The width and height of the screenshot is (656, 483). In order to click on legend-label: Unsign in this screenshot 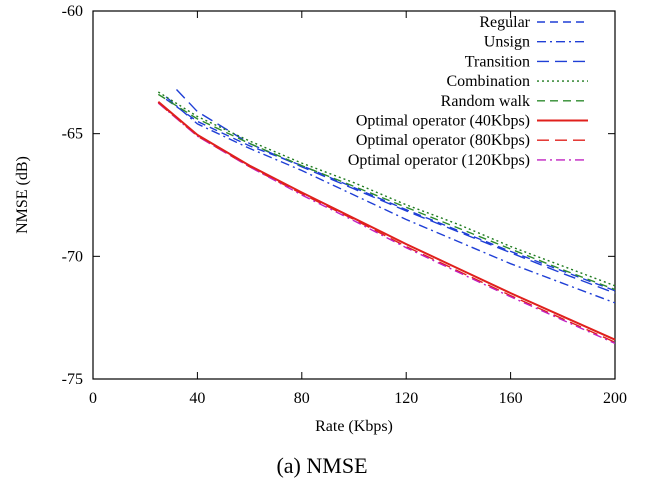, I will do `click(507, 42)`.